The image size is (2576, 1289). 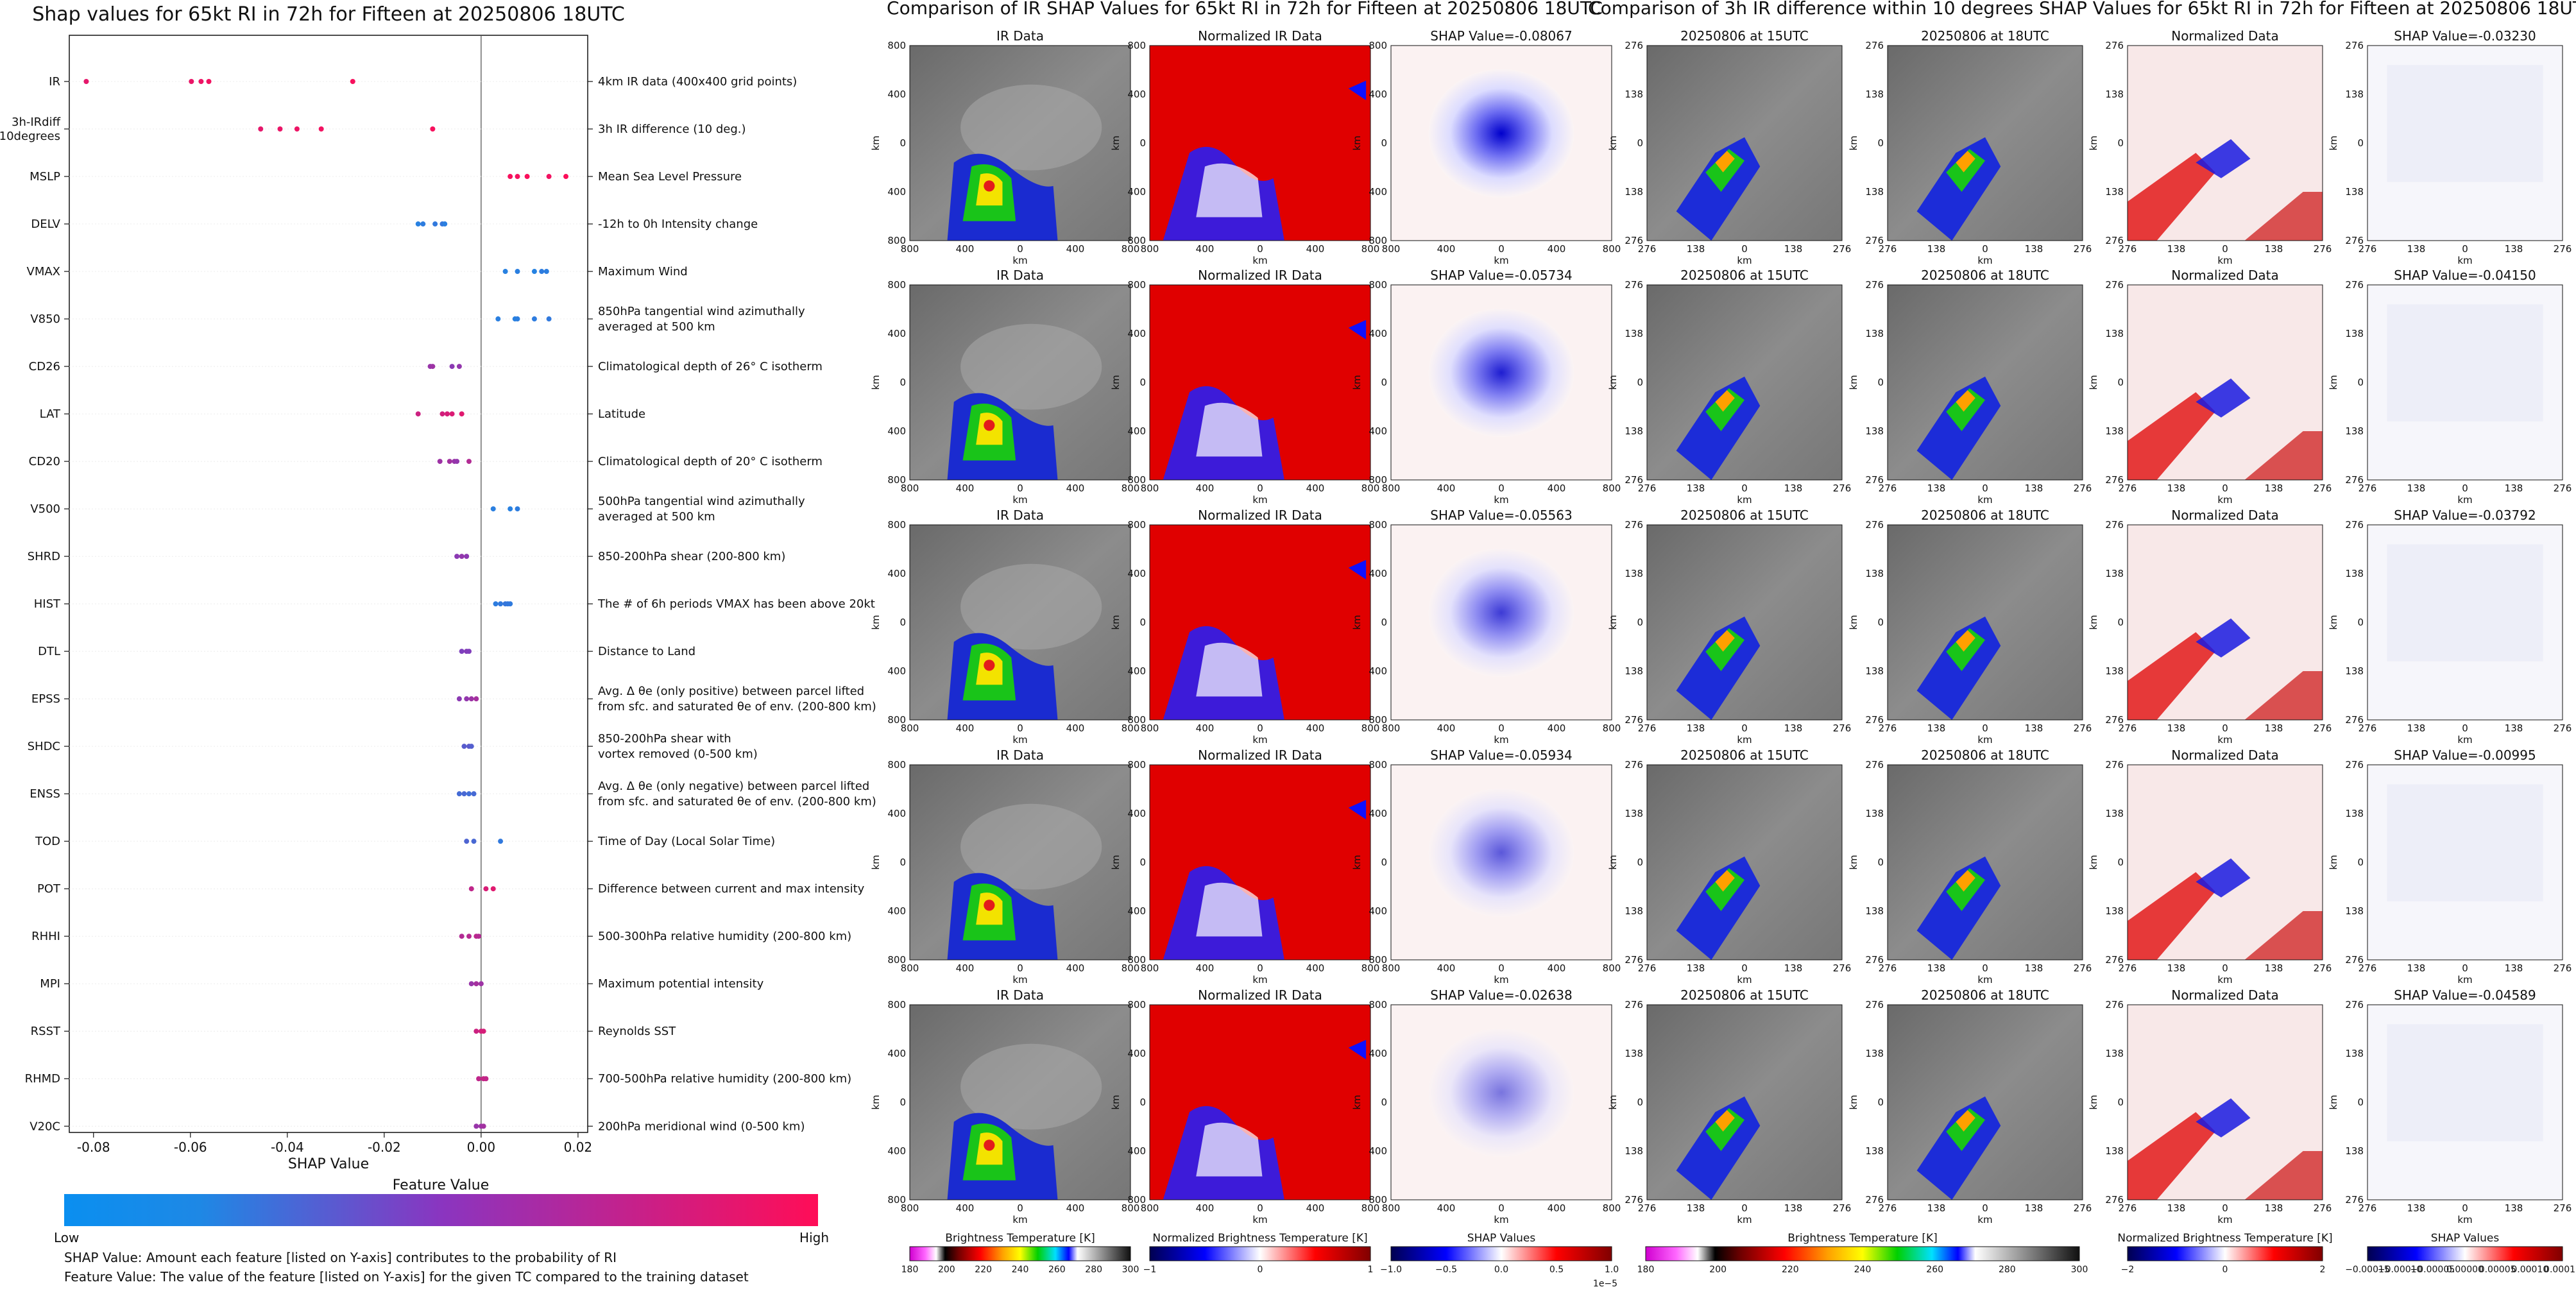 What do you see at coordinates (1501, 275) in the screenshot?
I see `shap-value-title: SHAP Value=-0.05734` at bounding box center [1501, 275].